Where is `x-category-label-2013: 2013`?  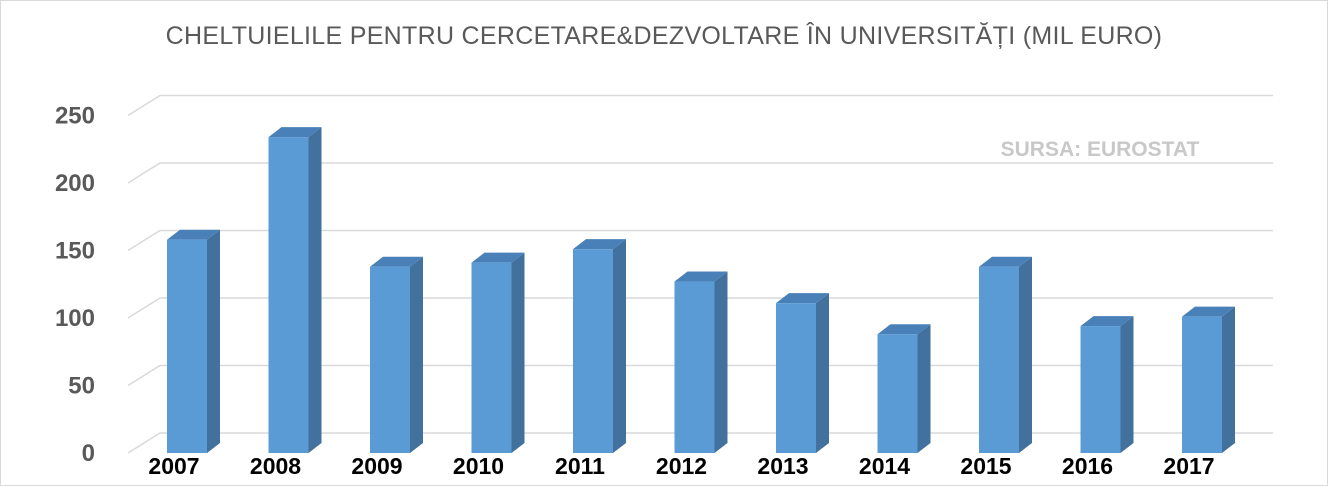 x-category-label-2013: 2013 is located at coordinates (782, 466).